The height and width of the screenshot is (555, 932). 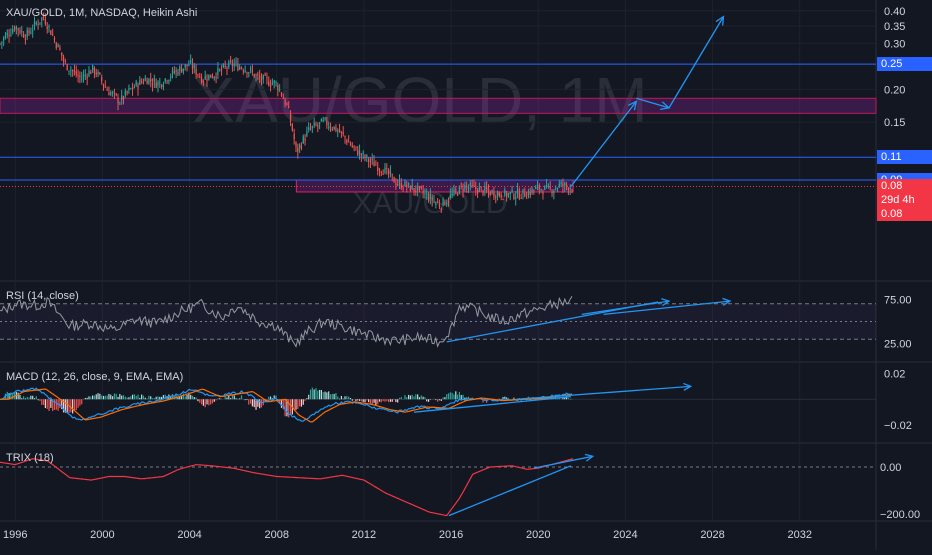 I want to click on watermark-big: XAU/GOLD, 1M, so click(x=419, y=100).